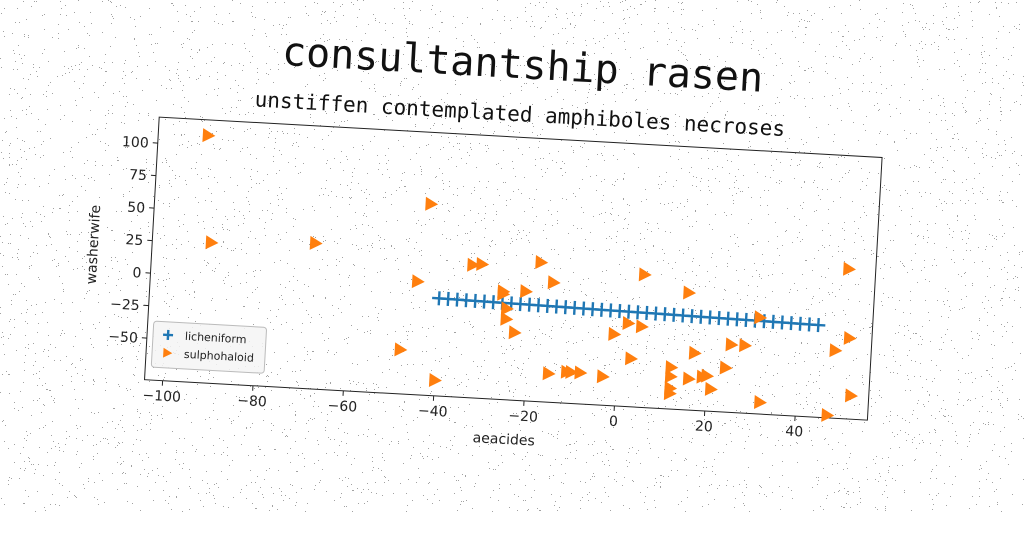 This screenshot has width=1024, height=544. What do you see at coordinates (614, 422) in the screenshot?
I see `x-tick-label: 0` at bounding box center [614, 422].